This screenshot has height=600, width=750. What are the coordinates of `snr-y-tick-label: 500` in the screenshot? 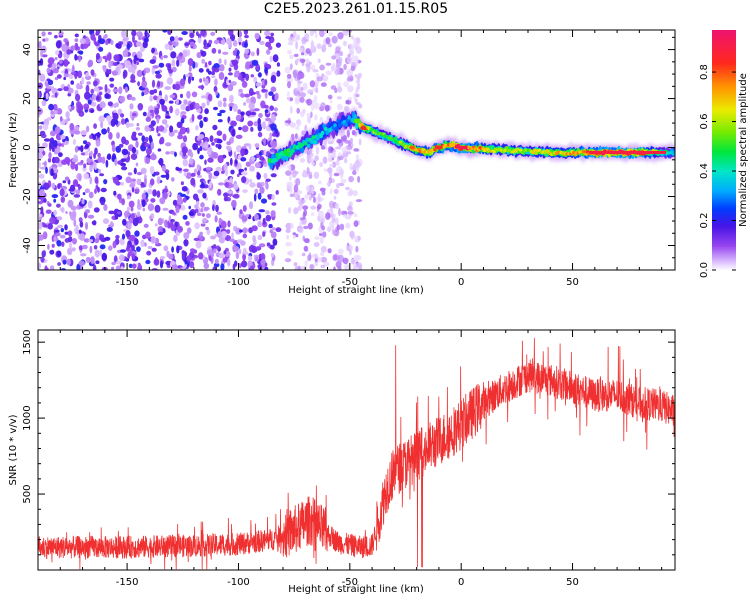 It's located at (27, 494).